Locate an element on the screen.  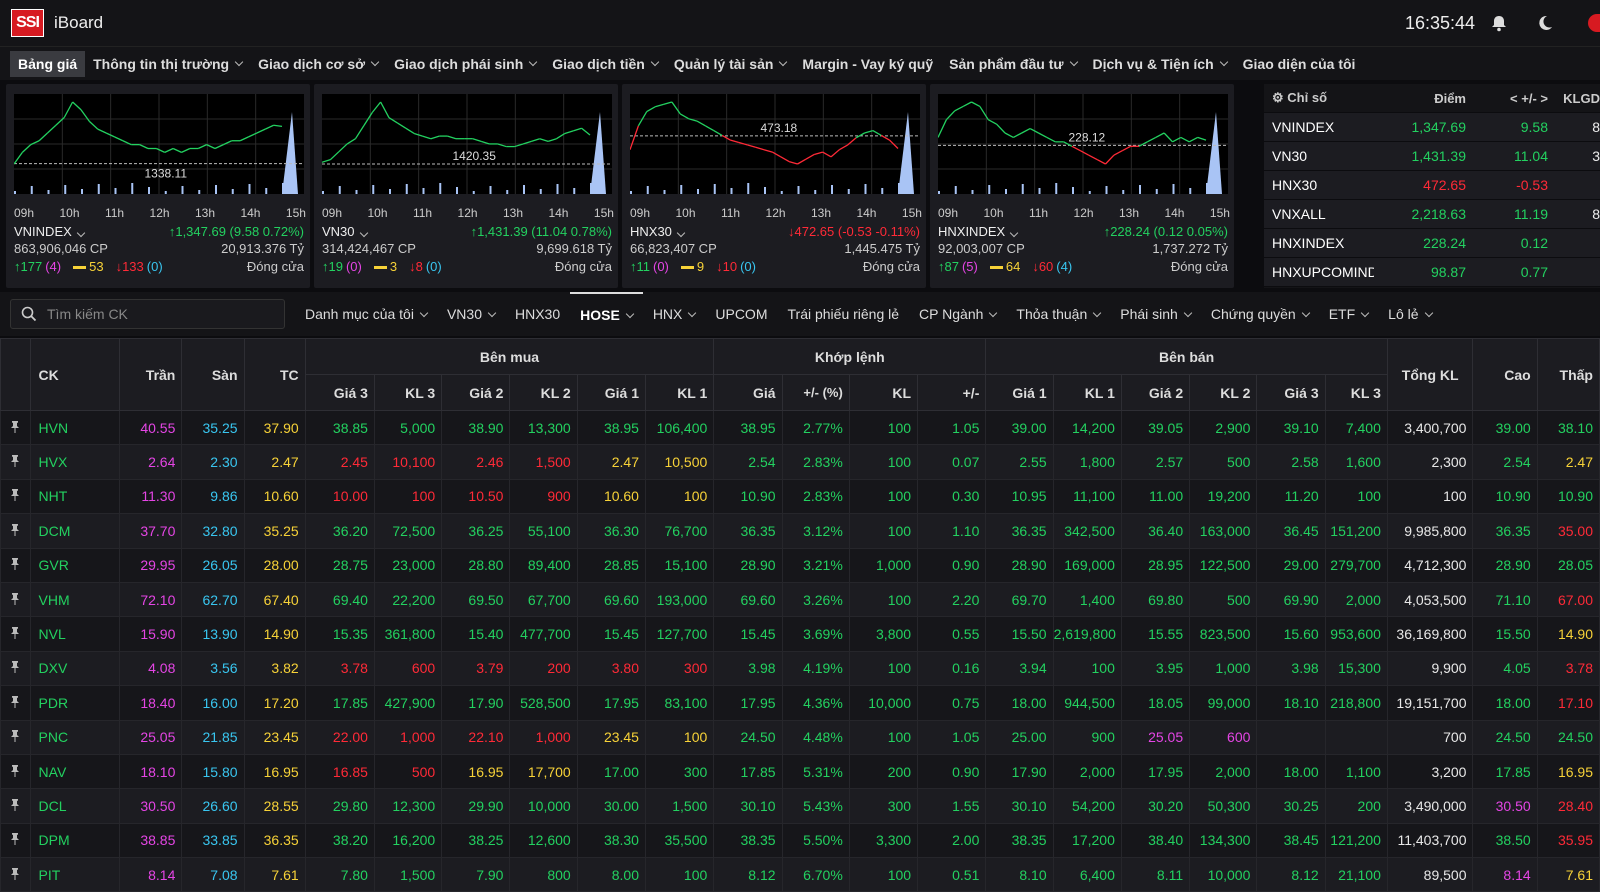
user-avatar is located at coordinates (1594, 23).